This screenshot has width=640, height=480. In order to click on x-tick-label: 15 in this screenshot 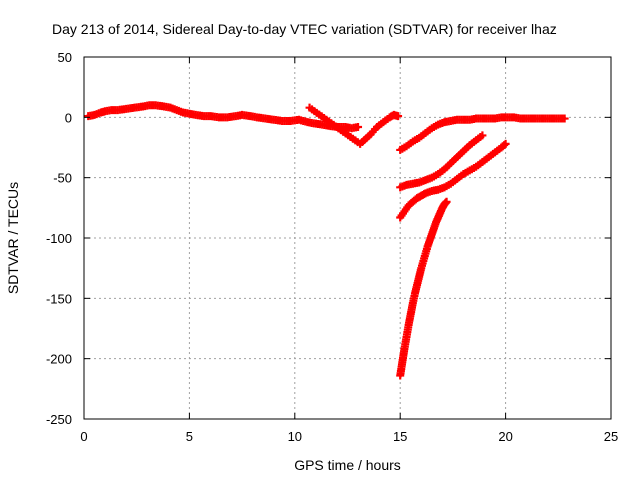, I will do `click(400, 436)`.